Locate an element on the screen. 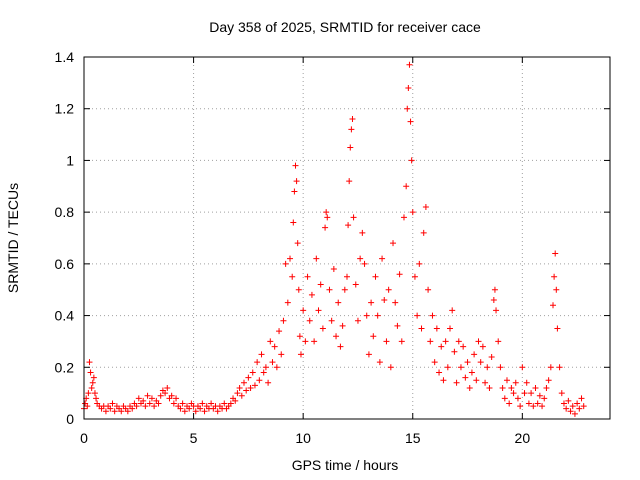 The image size is (640, 480). x-tick-label: 20 is located at coordinates (523, 438).